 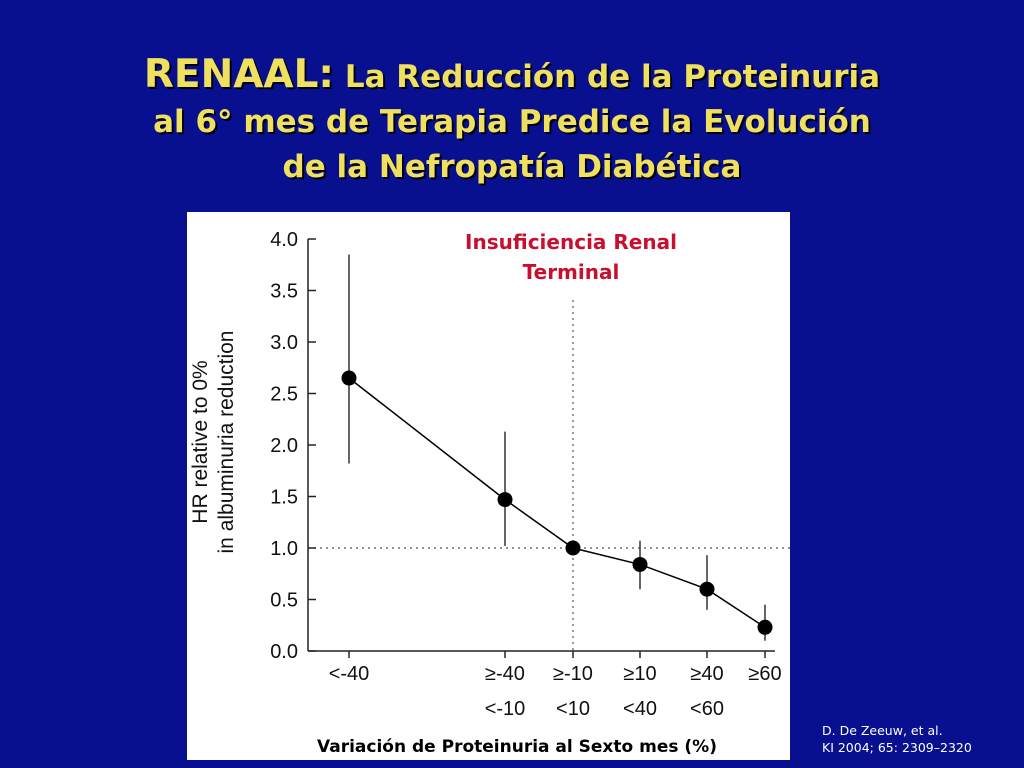 What do you see at coordinates (284, 395) in the screenshot?
I see `y-tick-label: 2.5` at bounding box center [284, 395].